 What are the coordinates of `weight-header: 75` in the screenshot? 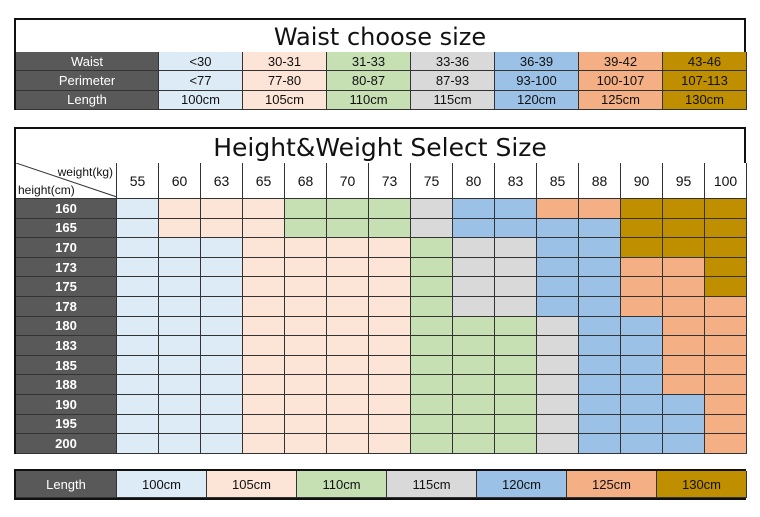 It's located at (432, 181).